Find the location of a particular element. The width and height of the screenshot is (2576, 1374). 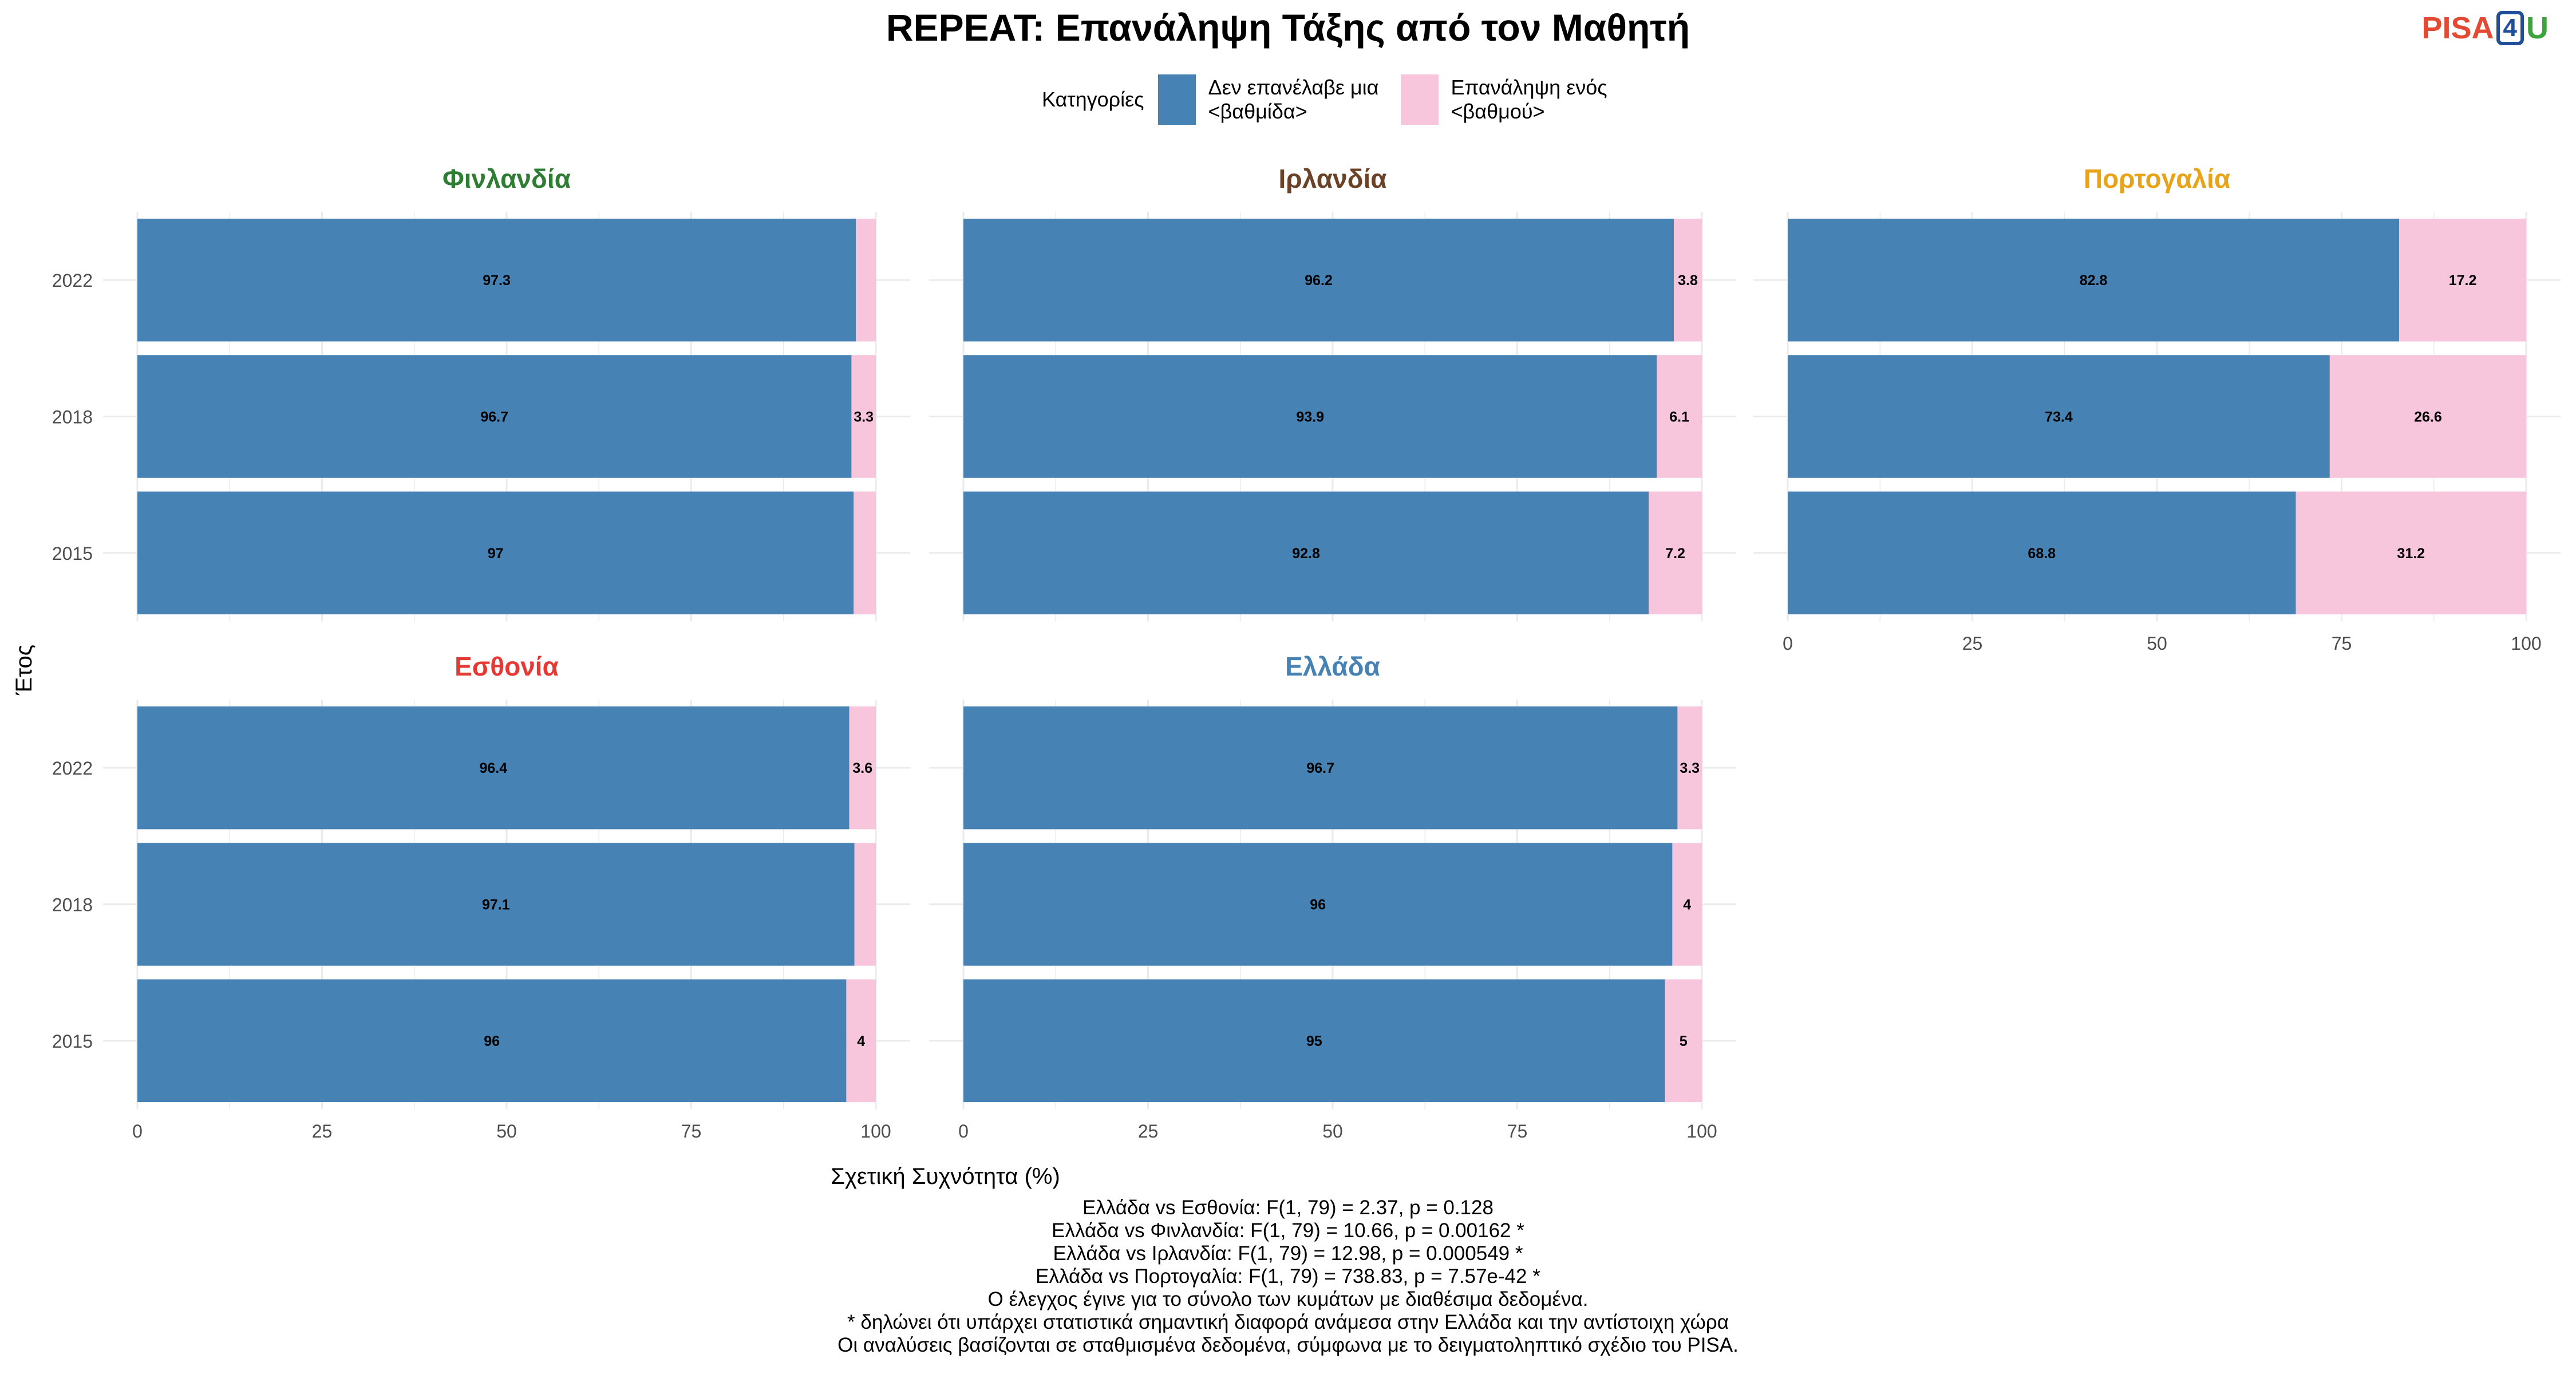

bar-data-label: 93.9 is located at coordinates (1310, 417).